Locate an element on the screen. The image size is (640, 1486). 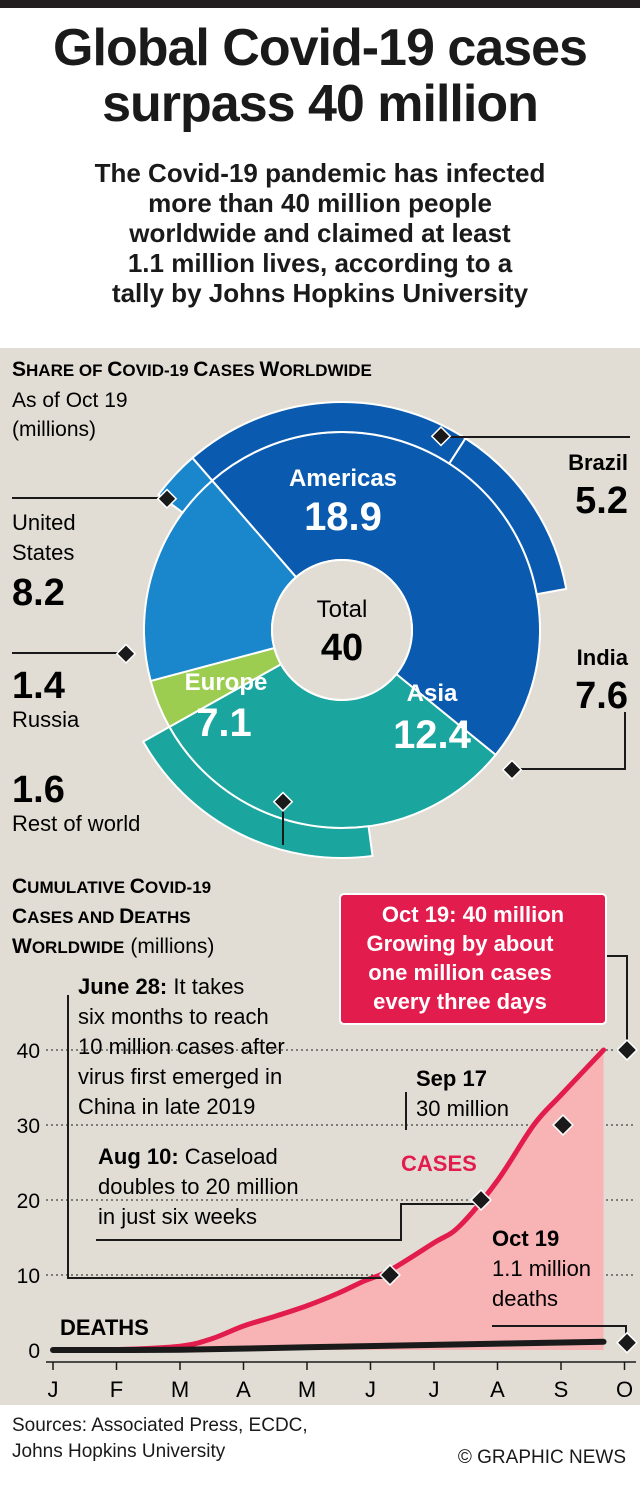
callout-rest-label: Rest of world is located at coordinates (76, 823).